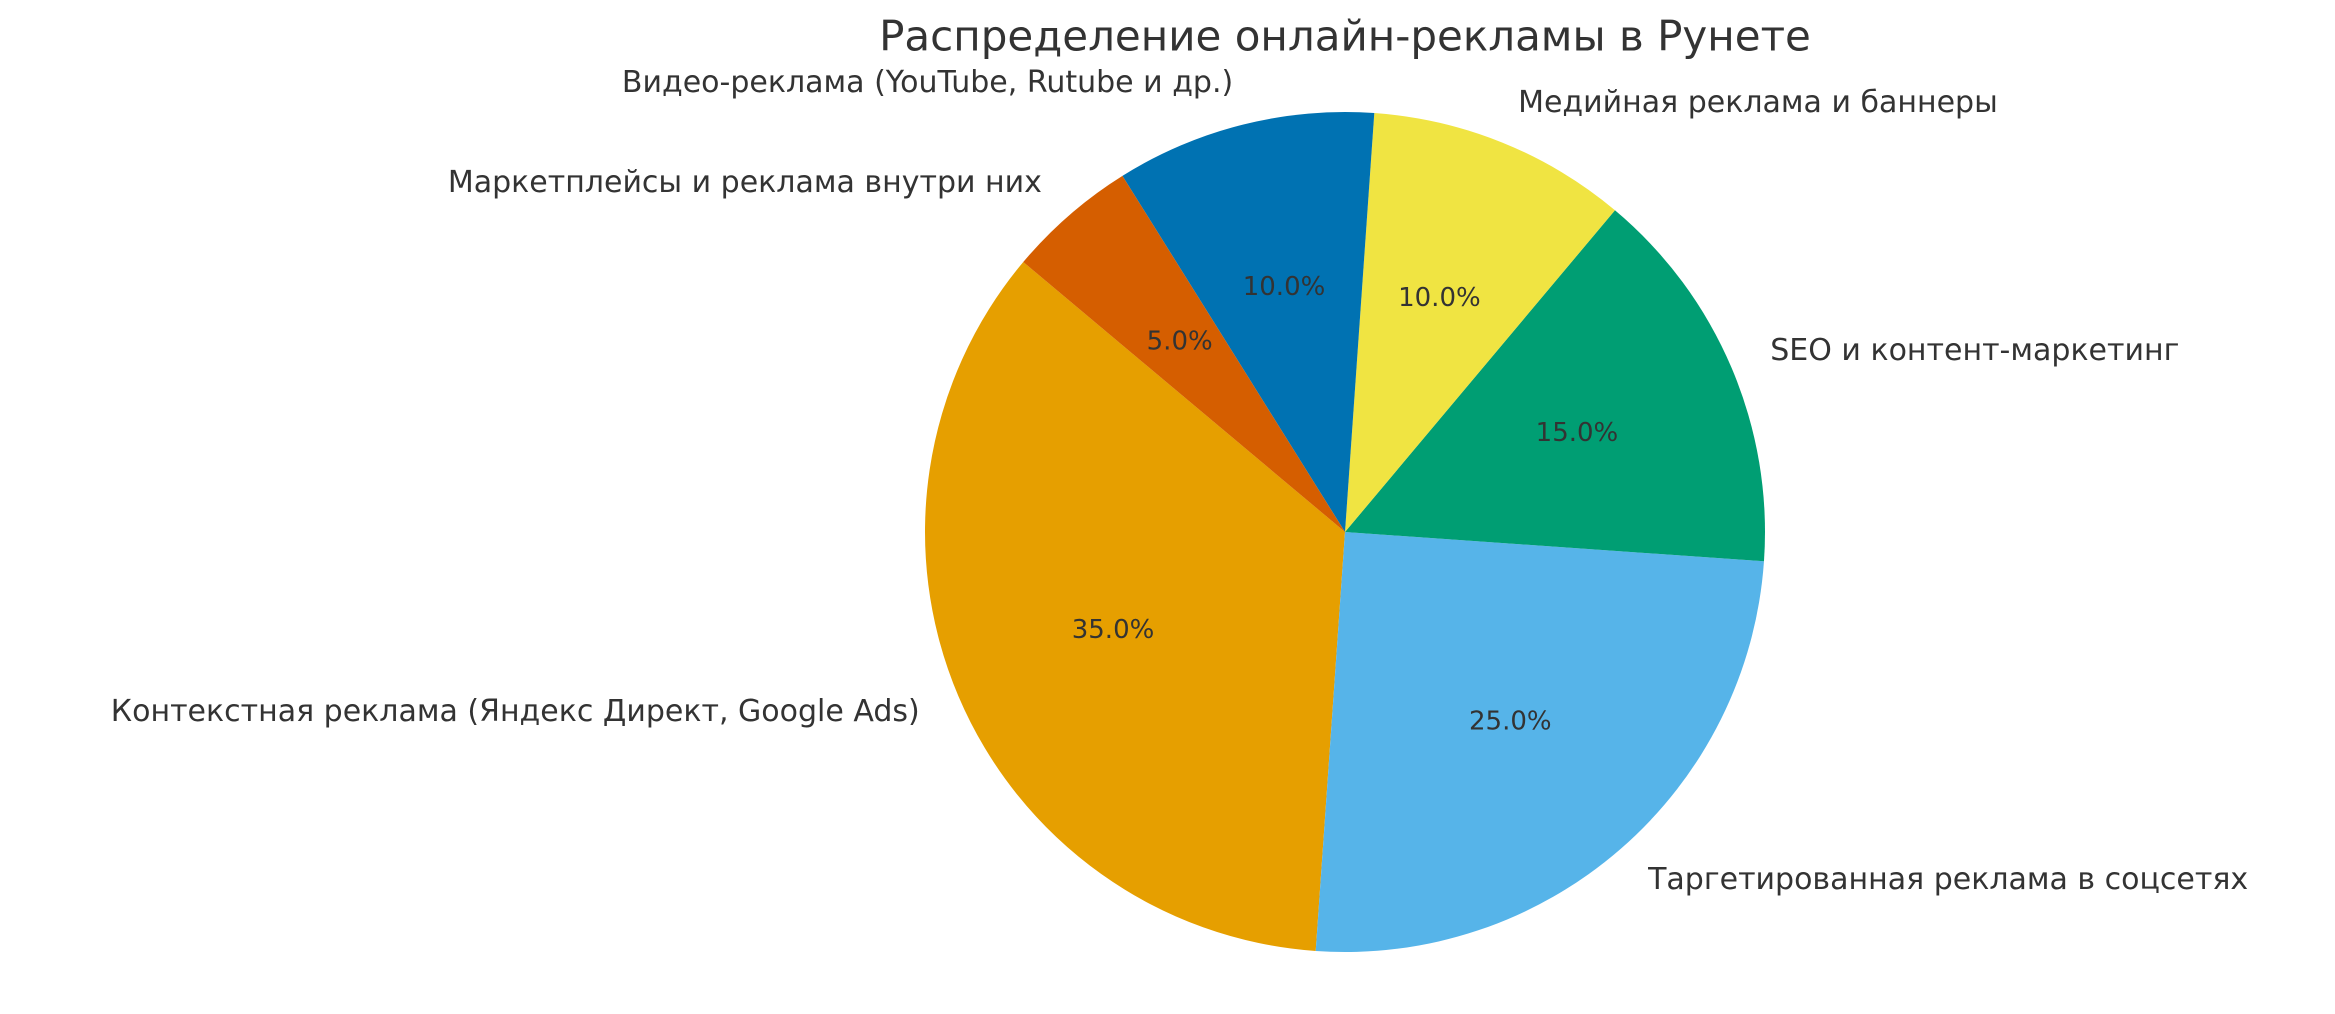 This screenshot has width=2335, height=1014. I want to click on percent-label: 35.0%, so click(1113, 630).